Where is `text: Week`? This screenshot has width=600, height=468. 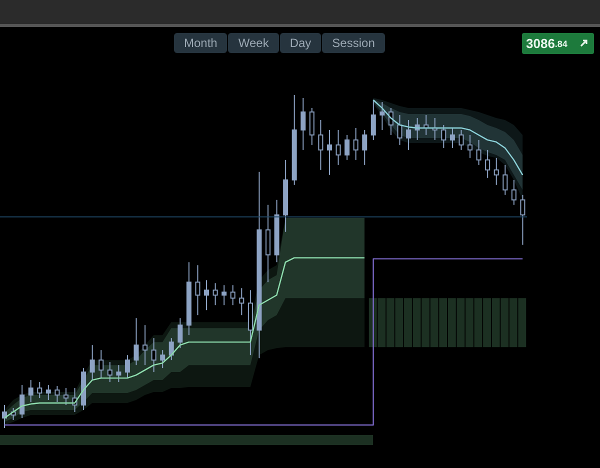 text: Week is located at coordinates (253, 43).